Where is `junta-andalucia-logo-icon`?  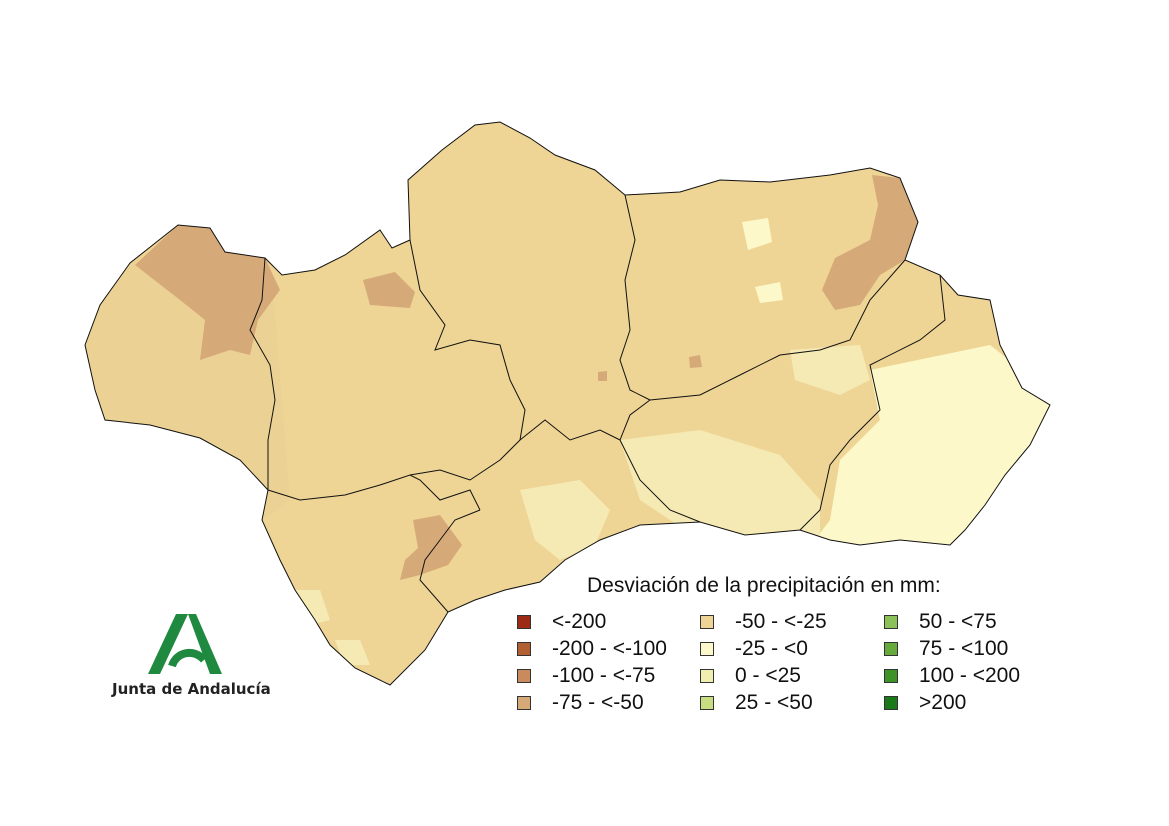 junta-andalucia-logo-icon is located at coordinates (185, 644).